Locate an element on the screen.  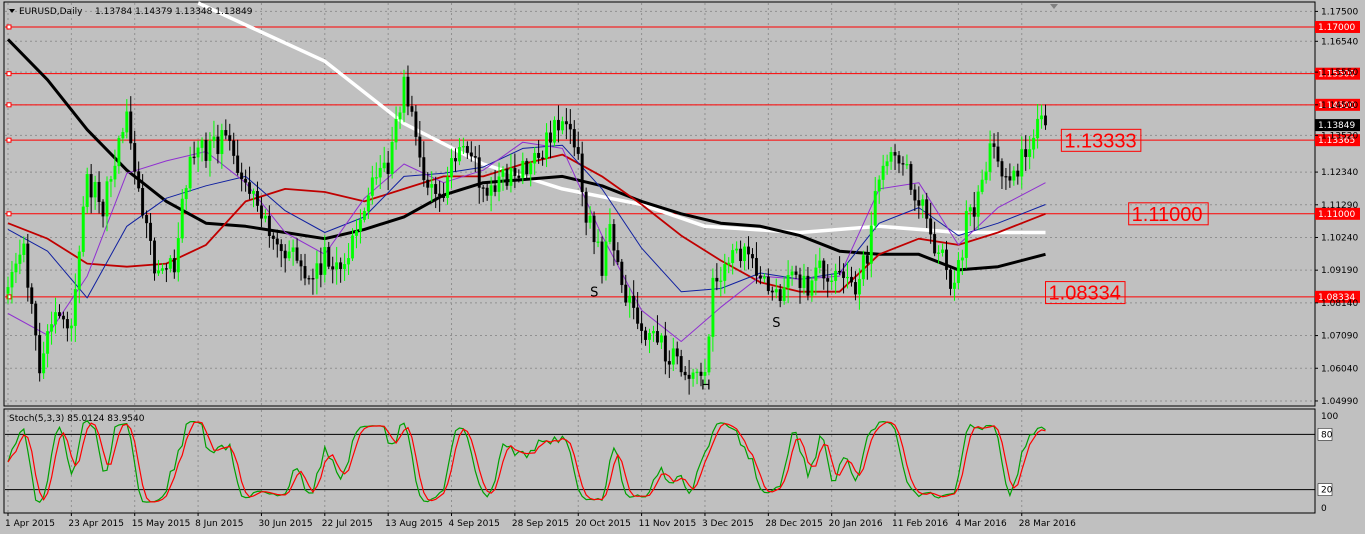
collapse-triangle-icon is located at coordinates (12, 11).